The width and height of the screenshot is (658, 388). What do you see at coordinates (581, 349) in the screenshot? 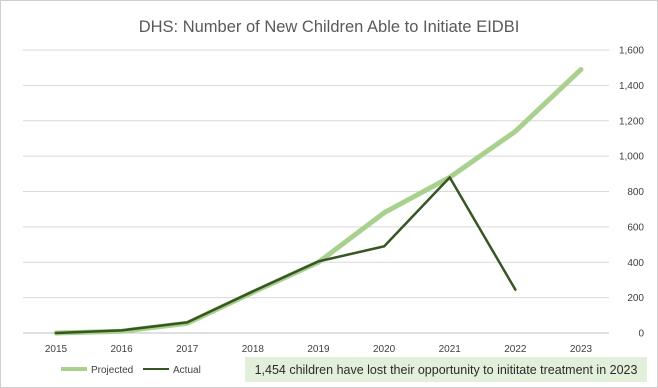
I see `x-tick-label: 2023` at bounding box center [581, 349].